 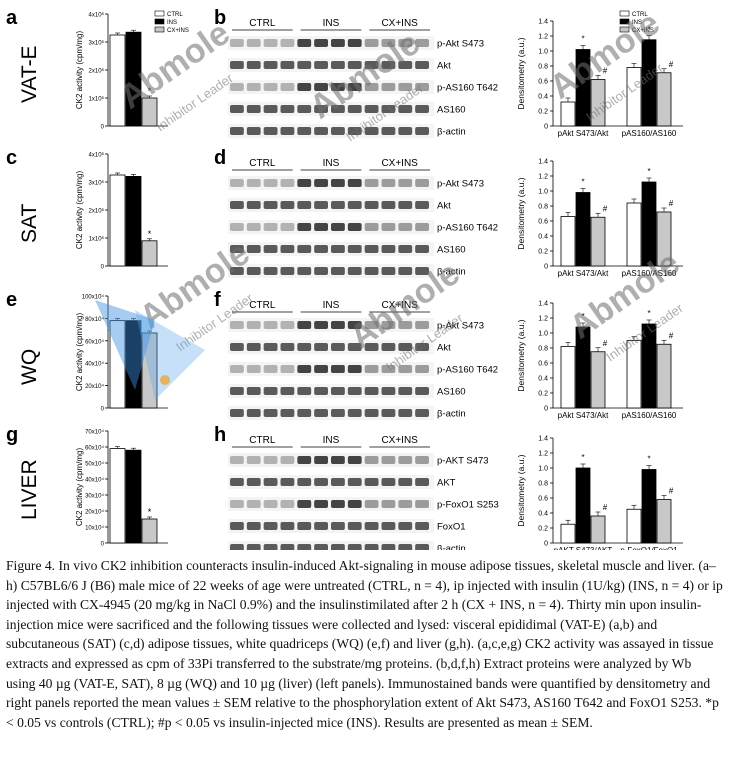 What do you see at coordinates (543, 514) in the screenshot?
I see `dens-ytick-label-liver: 0.4` at bounding box center [543, 514].